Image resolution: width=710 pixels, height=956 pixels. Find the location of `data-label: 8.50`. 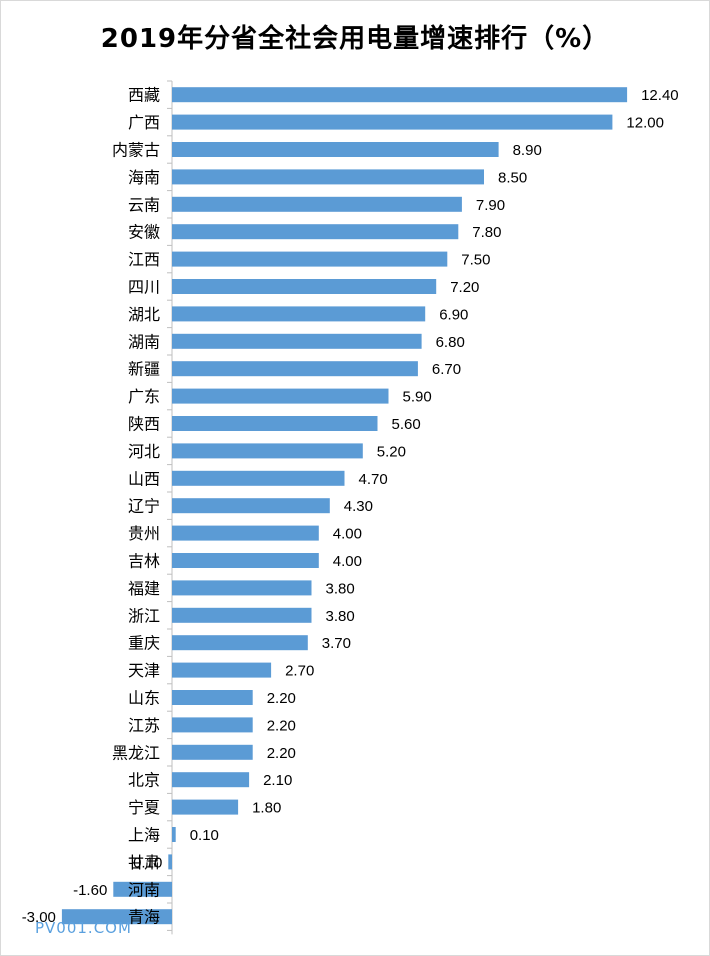

data-label: 8.50 is located at coordinates (512, 177).